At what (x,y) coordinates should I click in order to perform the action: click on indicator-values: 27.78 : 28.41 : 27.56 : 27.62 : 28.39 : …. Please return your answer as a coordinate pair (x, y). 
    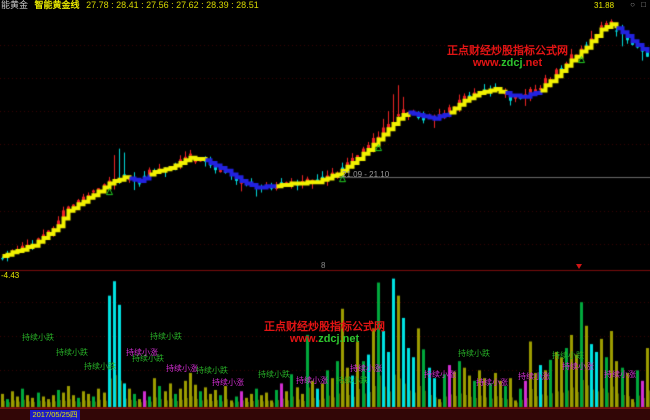
    Looking at the image, I should click on (172, 5).